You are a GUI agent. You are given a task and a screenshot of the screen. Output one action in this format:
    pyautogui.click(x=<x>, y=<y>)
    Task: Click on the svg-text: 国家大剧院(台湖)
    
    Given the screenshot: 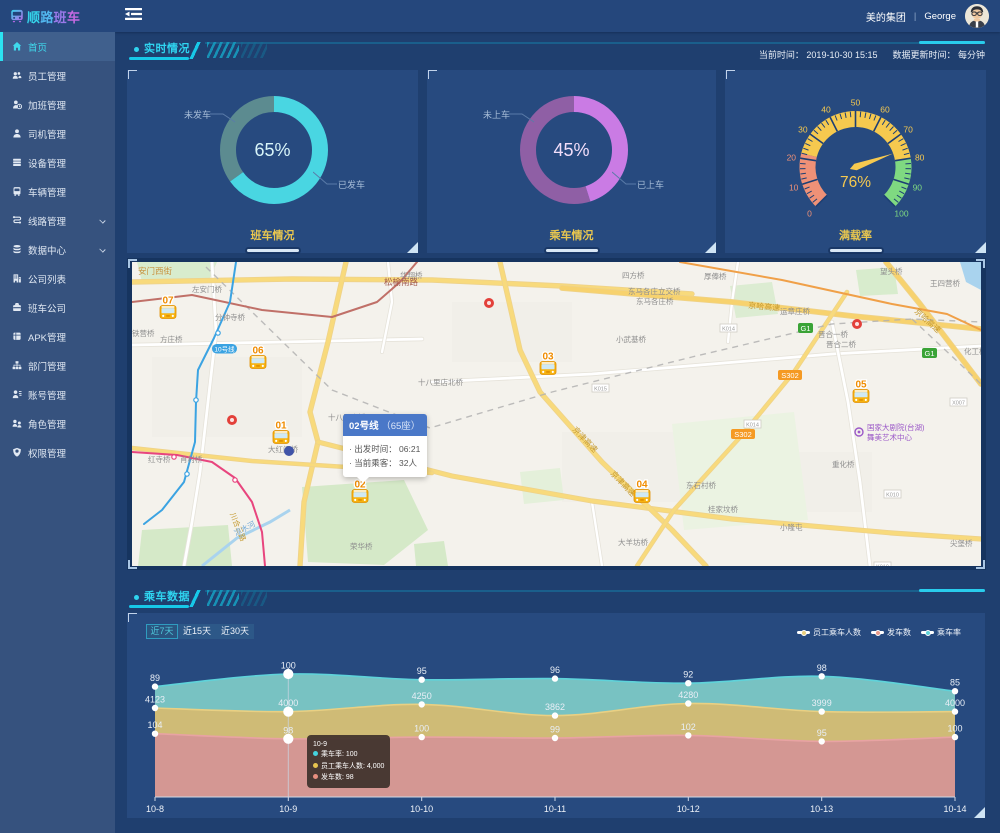 What is the action you would take?
    pyautogui.click(x=896, y=427)
    